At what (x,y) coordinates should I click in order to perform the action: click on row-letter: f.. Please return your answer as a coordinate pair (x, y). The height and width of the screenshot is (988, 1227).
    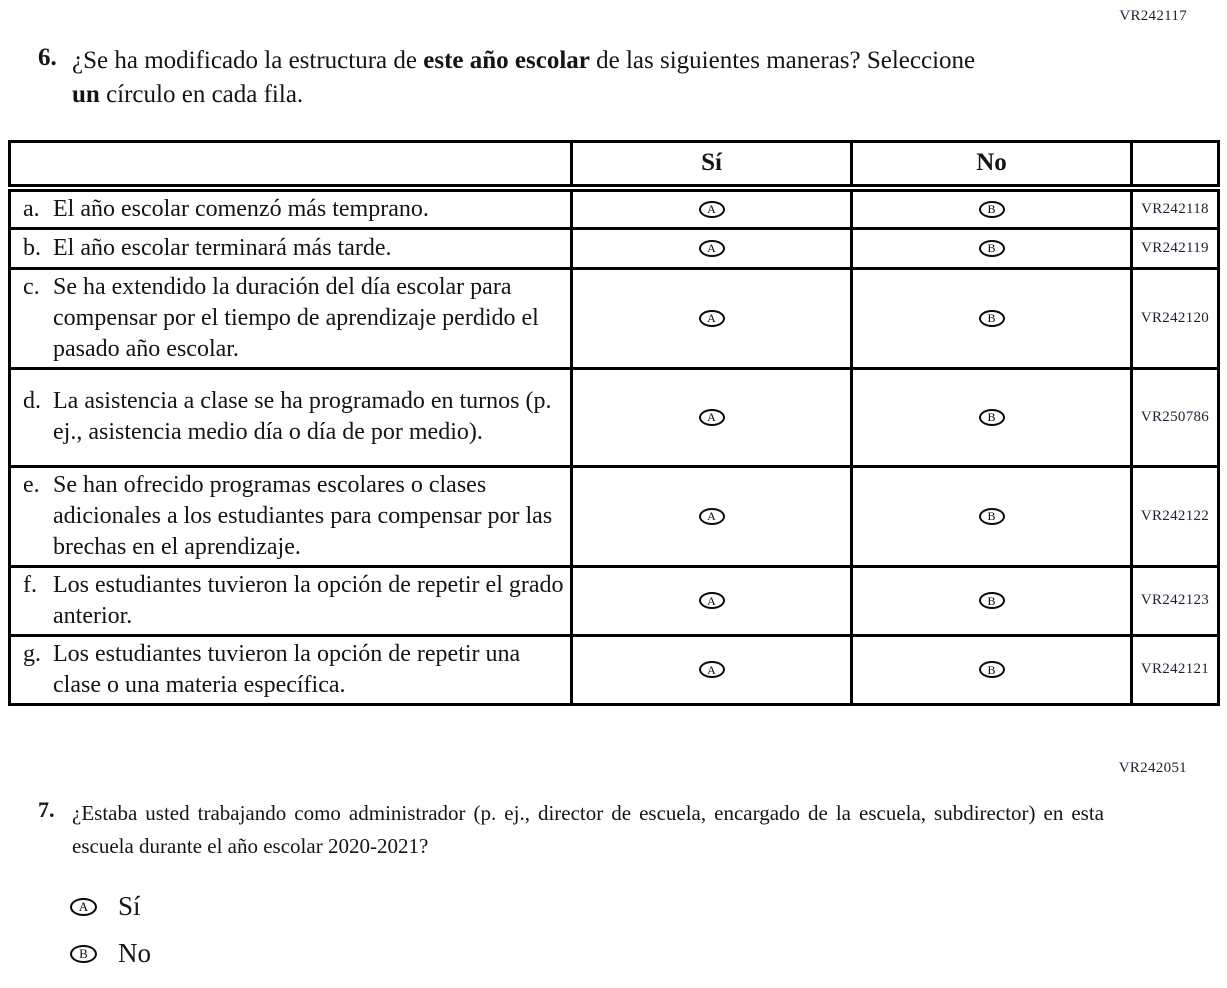
    Looking at the image, I should click on (30, 584).